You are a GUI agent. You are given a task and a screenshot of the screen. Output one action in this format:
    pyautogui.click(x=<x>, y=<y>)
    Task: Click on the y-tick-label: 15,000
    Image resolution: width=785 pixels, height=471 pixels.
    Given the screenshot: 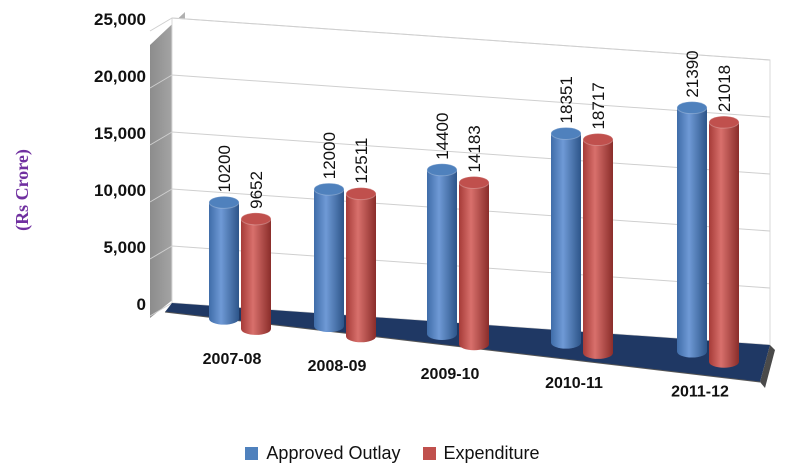 What is the action you would take?
    pyautogui.click(x=120, y=133)
    